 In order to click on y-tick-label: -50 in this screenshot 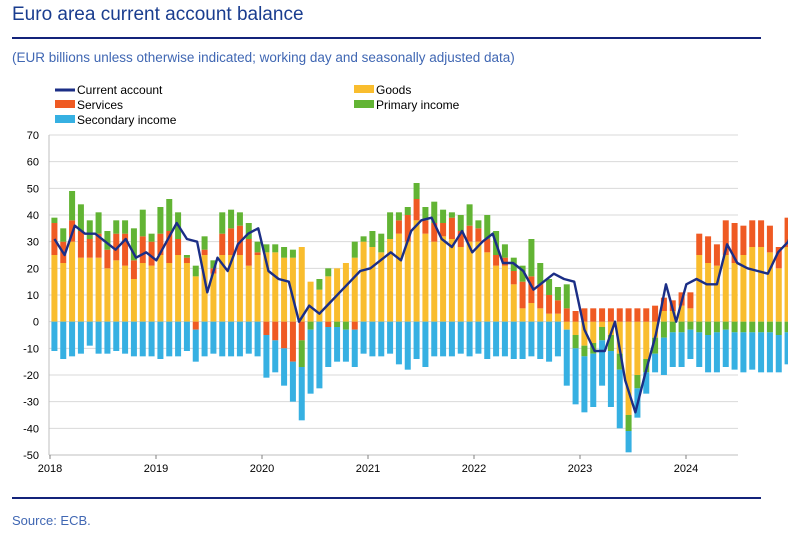, I will do `click(31, 456)`.